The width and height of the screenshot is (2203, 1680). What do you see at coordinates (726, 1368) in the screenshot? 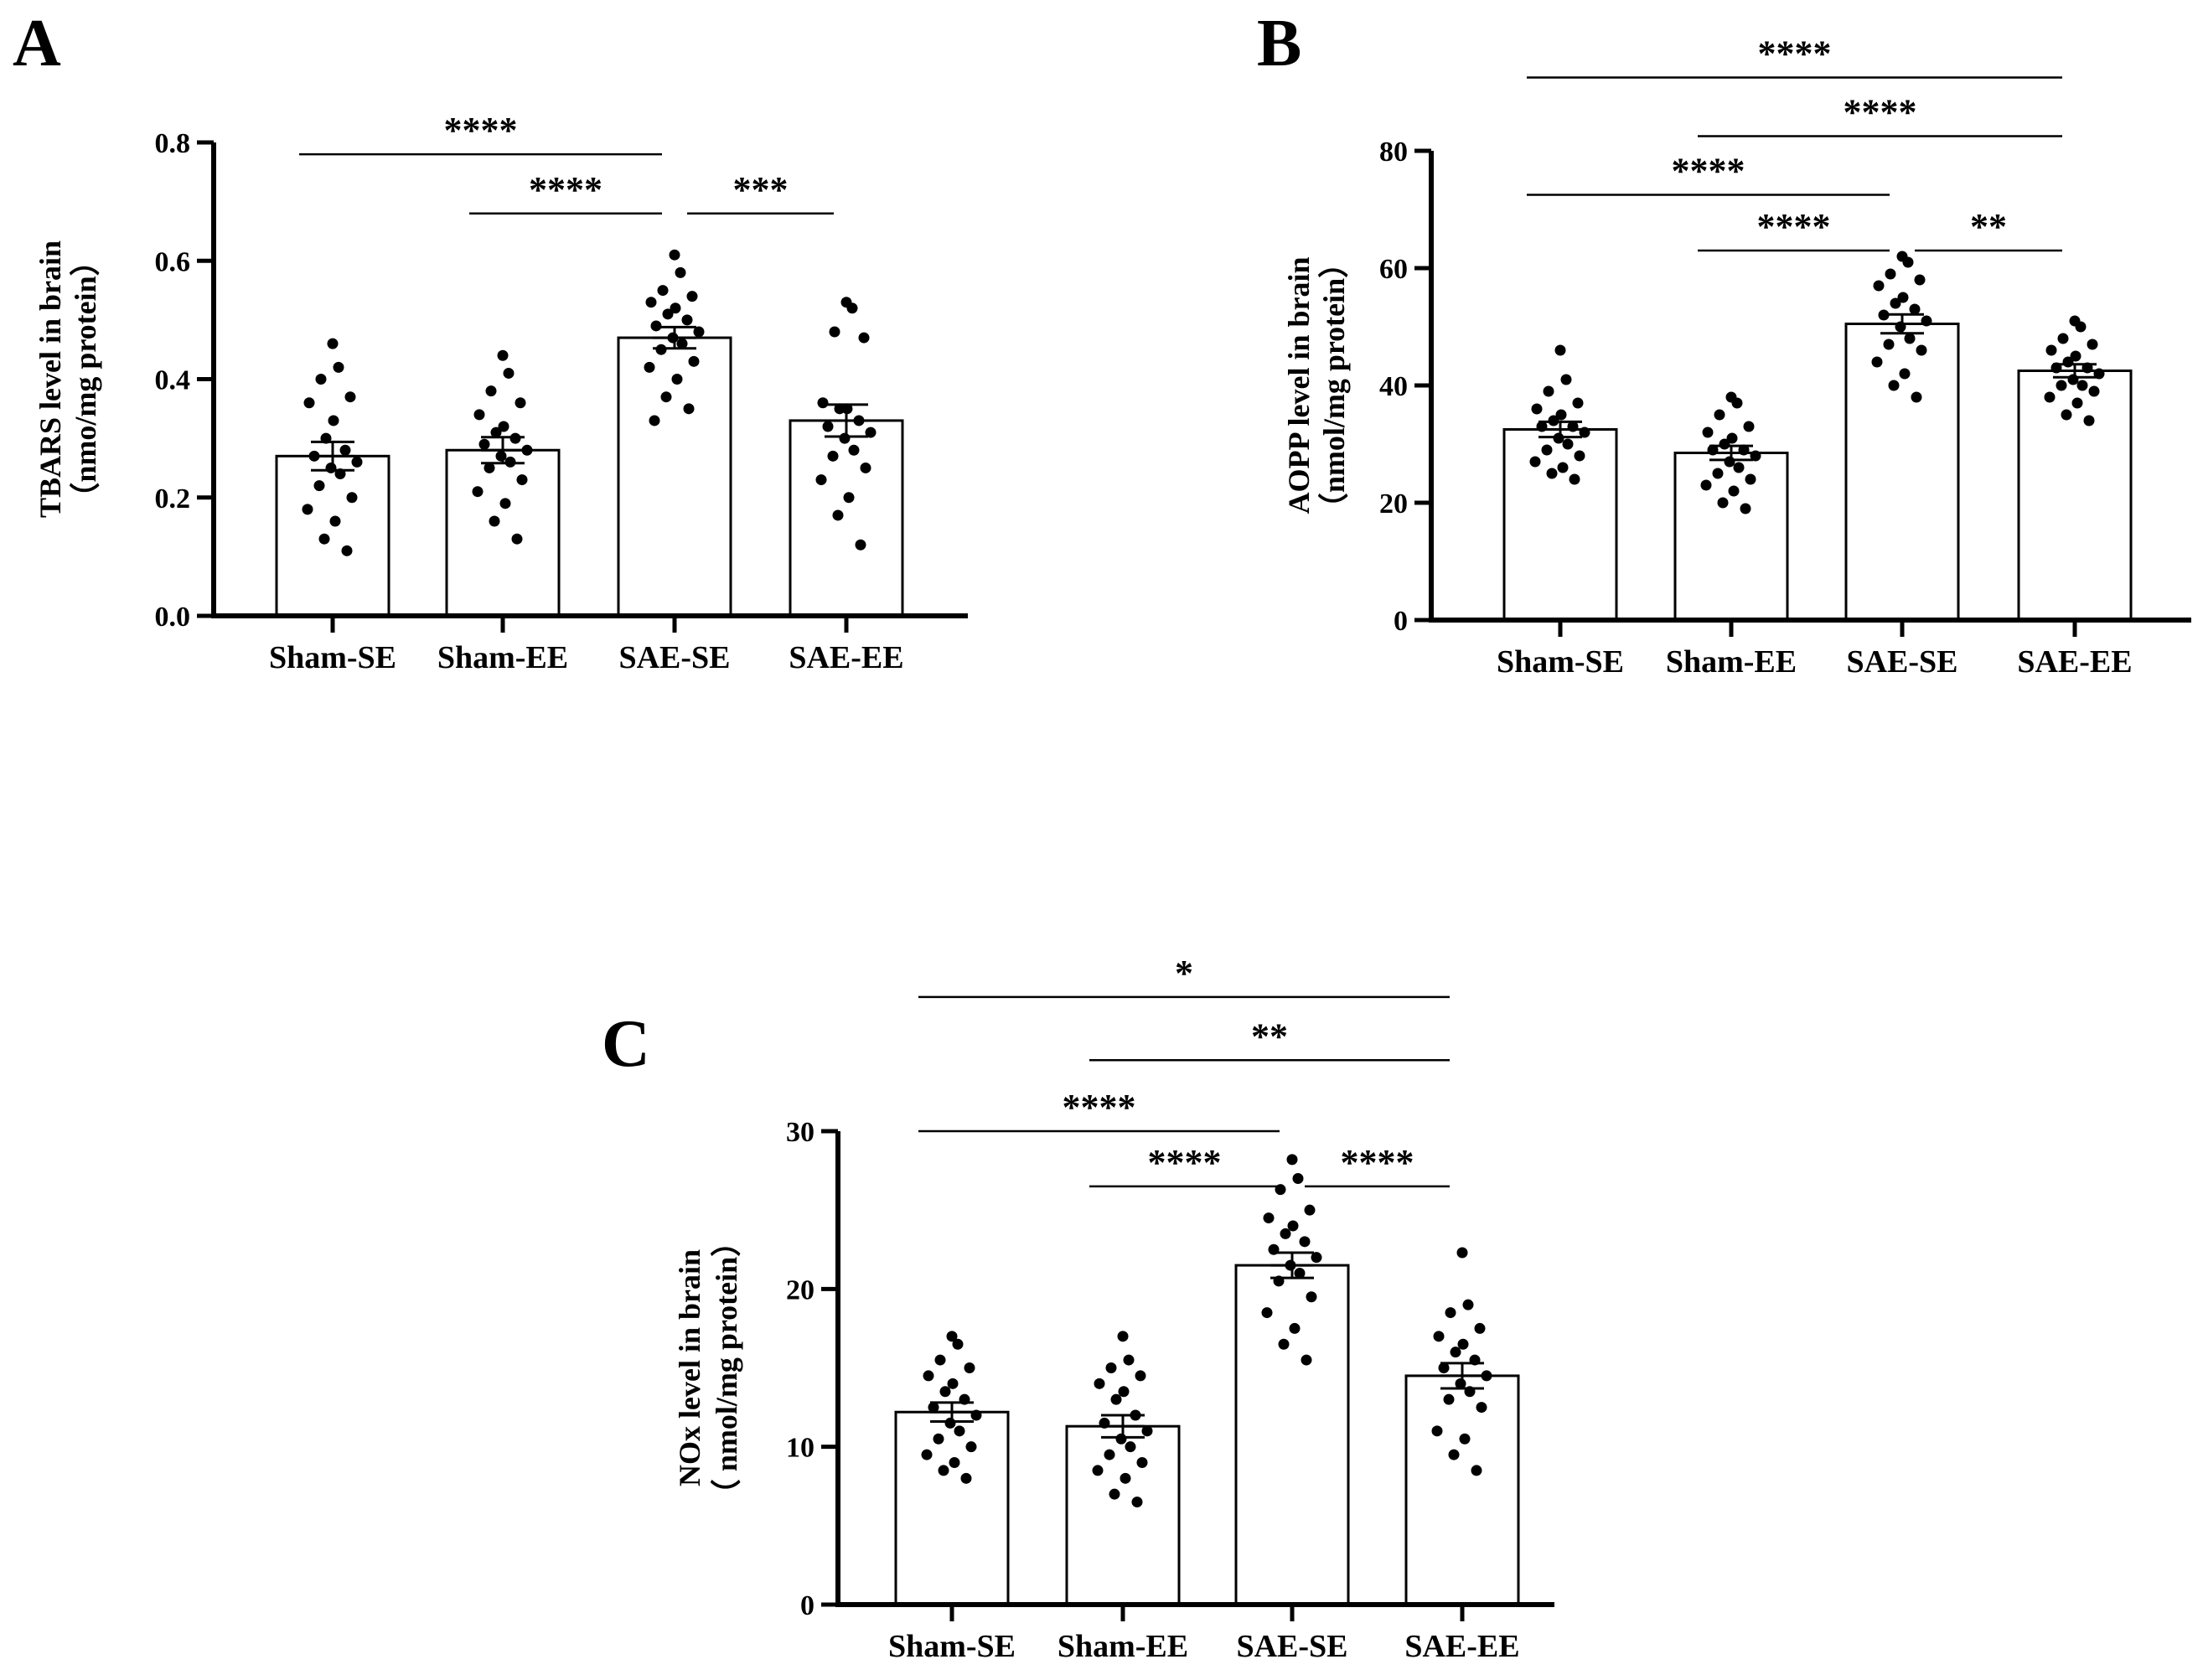
I see `y-axis-label-line2: （ nmol/mg protein）` at bounding box center [726, 1368].